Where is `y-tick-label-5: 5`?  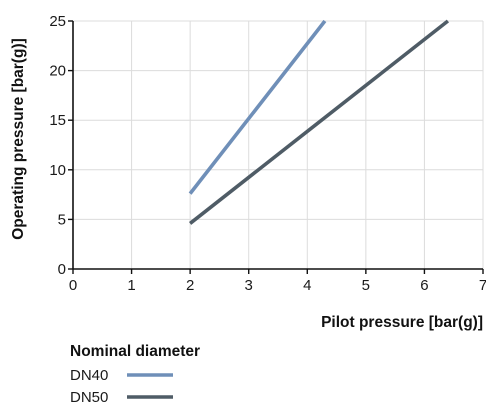 y-tick-label-5: 5 is located at coordinates (62, 219).